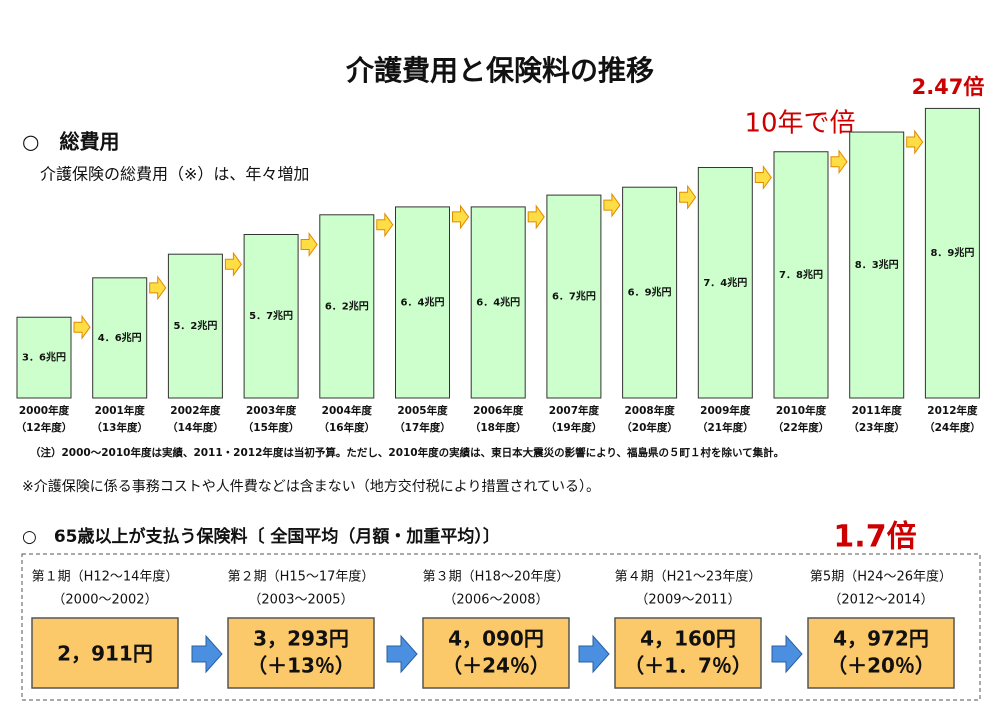  I want to click on value-label: 7．8兆円, so click(801, 274).